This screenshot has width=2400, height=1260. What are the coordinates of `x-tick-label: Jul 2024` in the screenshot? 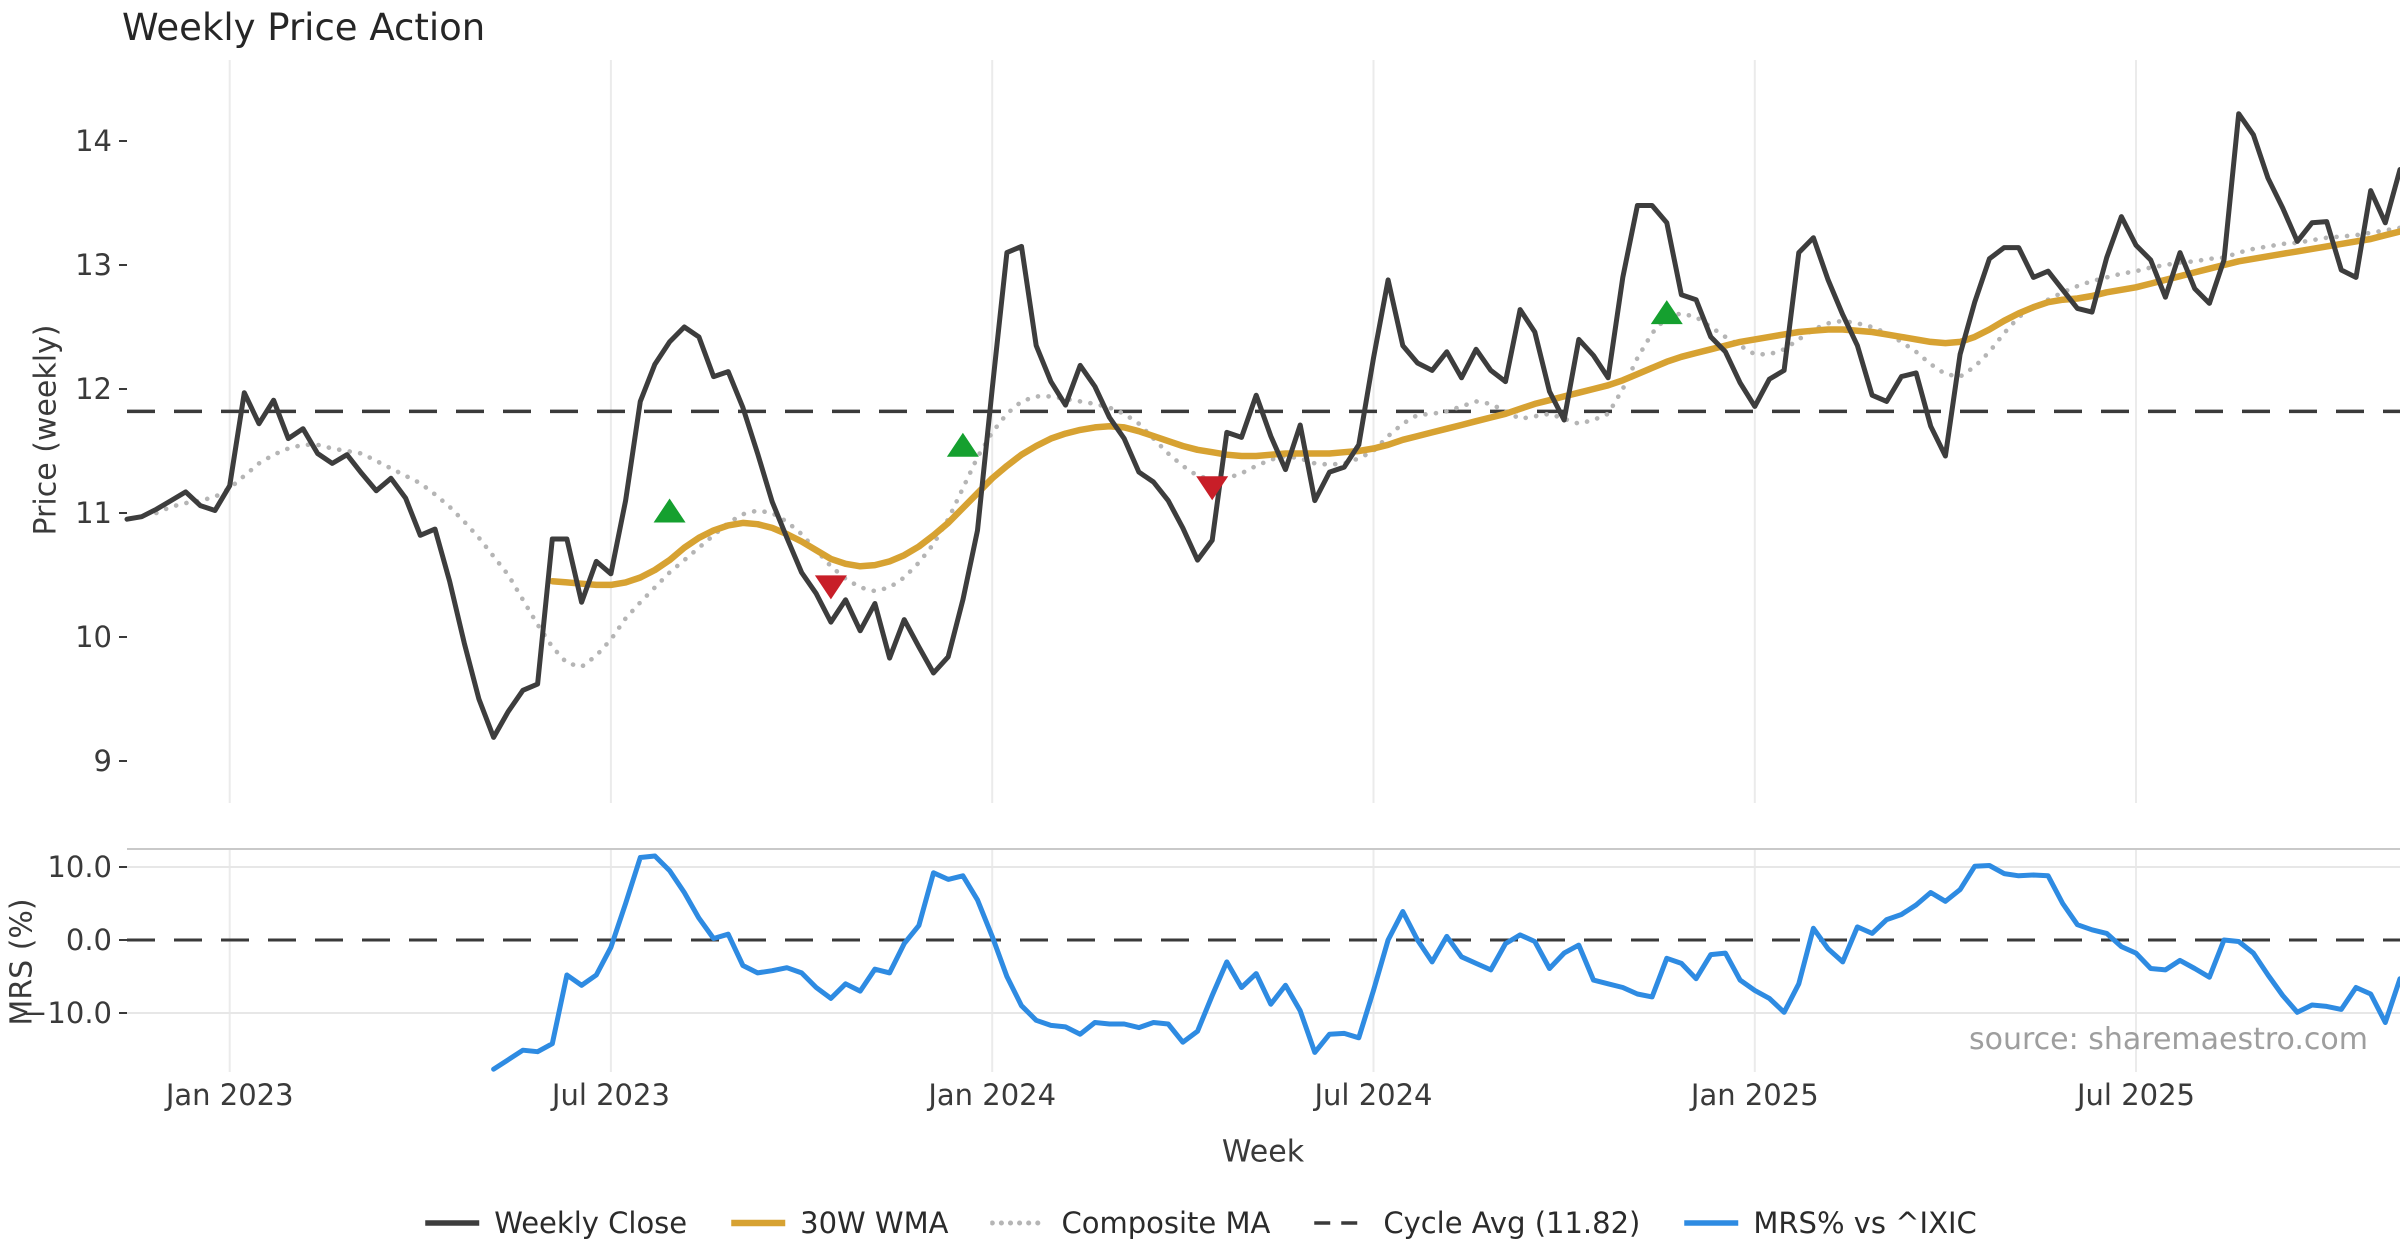 It's located at (1372, 1095).